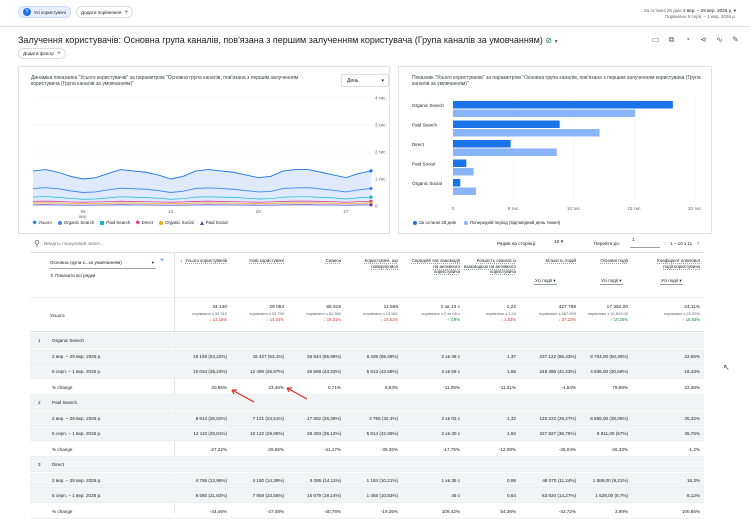 The width and height of the screenshot is (750, 519). I want to click on table-cell: -35,36%, so click(368, 449).